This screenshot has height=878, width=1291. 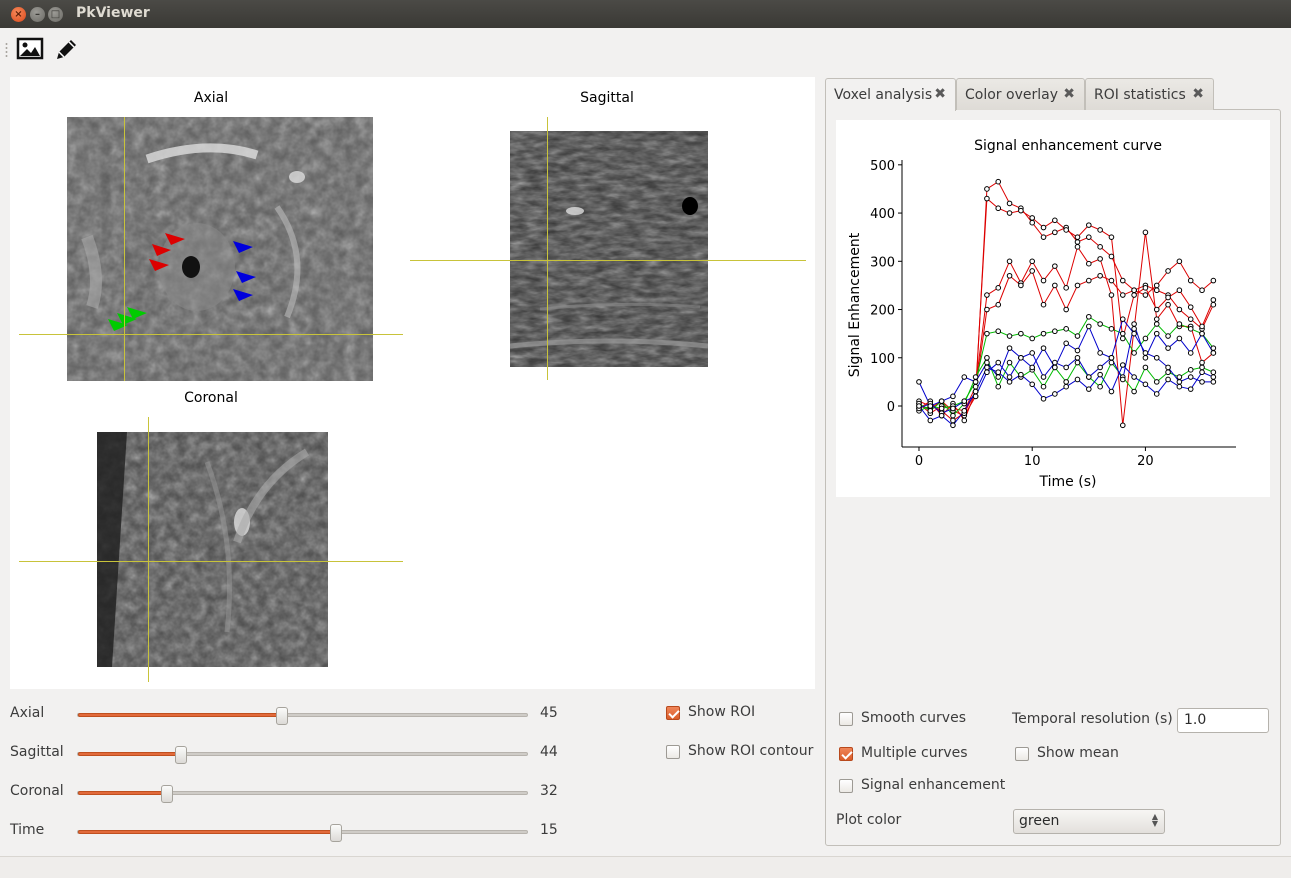 What do you see at coordinates (66, 49) in the screenshot?
I see `draw-roi-button` at bounding box center [66, 49].